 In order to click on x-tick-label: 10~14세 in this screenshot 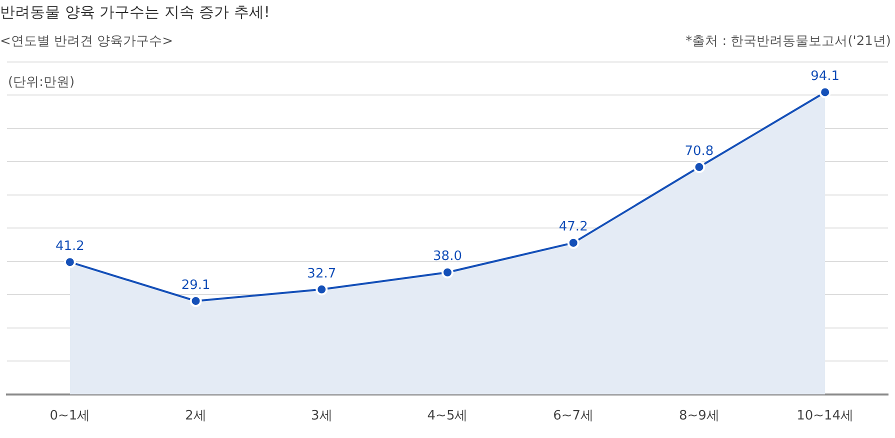, I will do `click(825, 416)`.